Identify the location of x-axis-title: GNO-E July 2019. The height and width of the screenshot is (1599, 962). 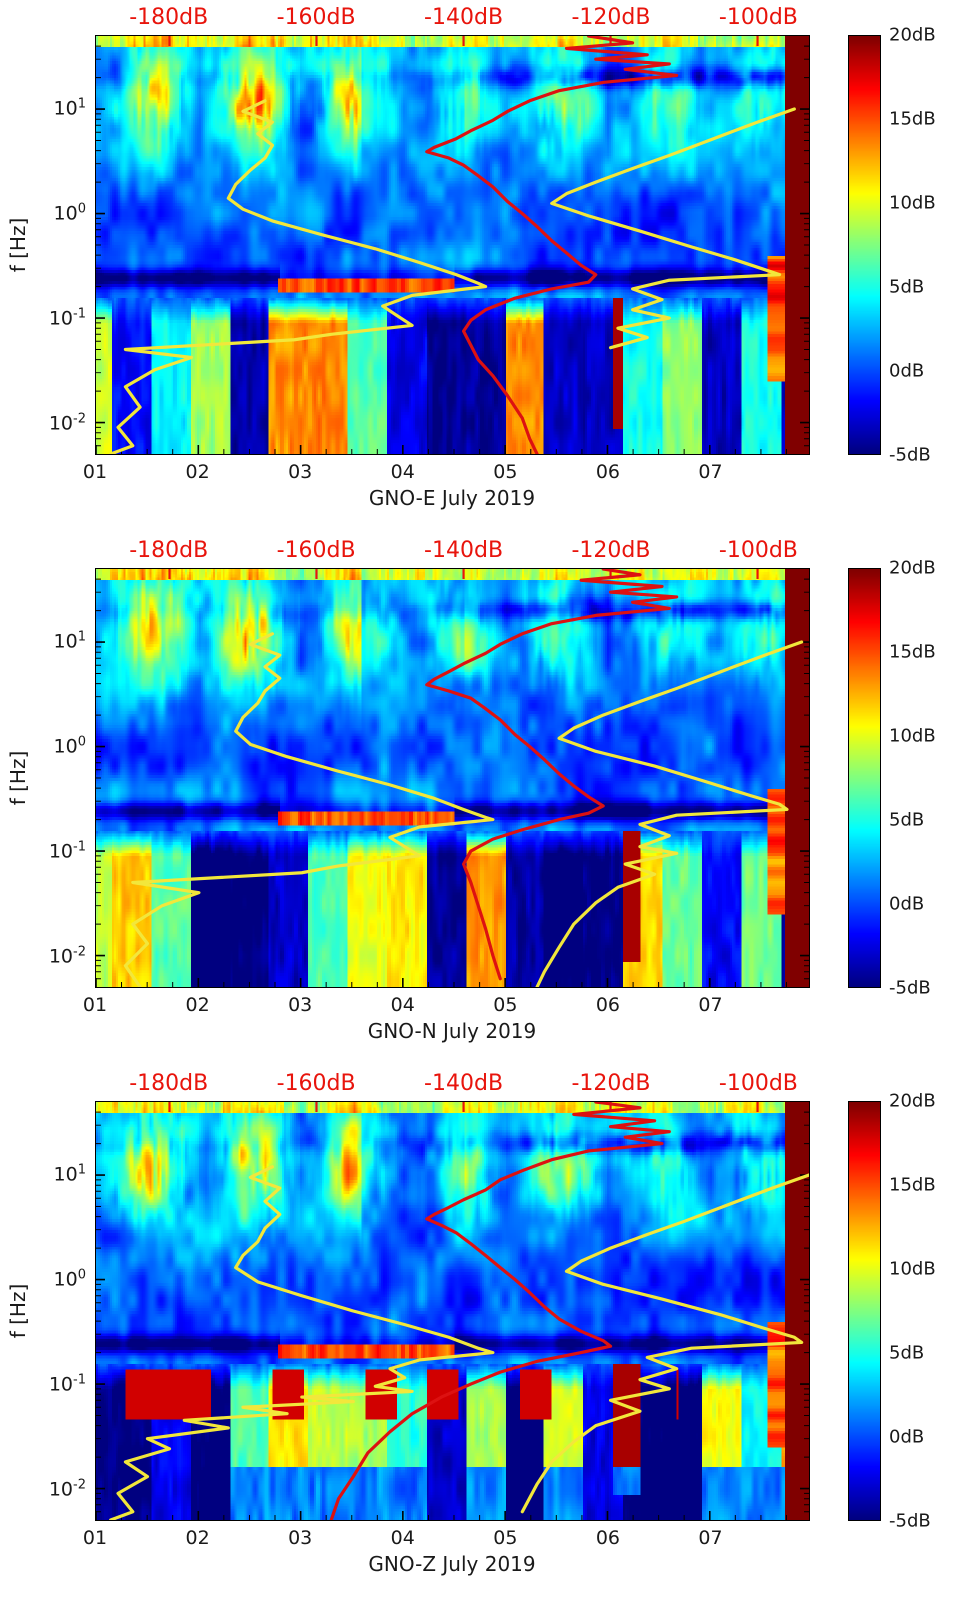
(452, 498).